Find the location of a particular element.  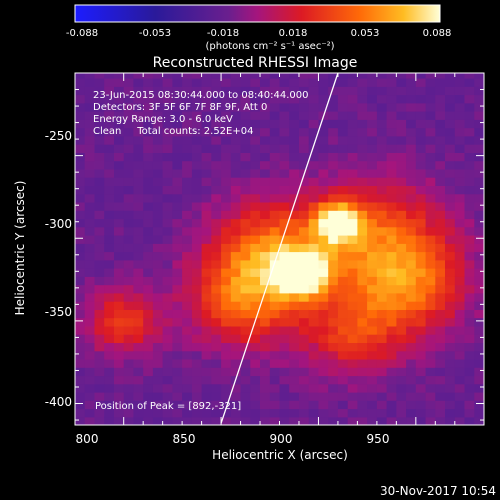

colorbar-tick-label: 0.018 is located at coordinates (293, 33).